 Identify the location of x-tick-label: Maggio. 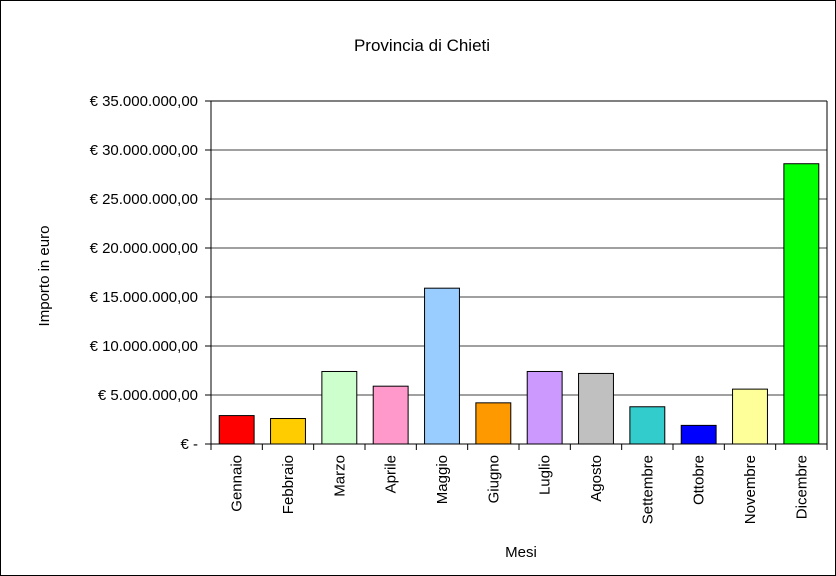
(442, 479).